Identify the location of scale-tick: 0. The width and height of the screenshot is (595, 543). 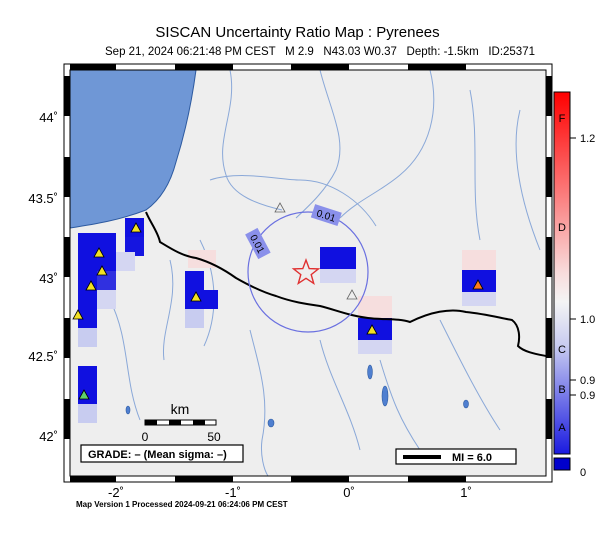
(145, 437).